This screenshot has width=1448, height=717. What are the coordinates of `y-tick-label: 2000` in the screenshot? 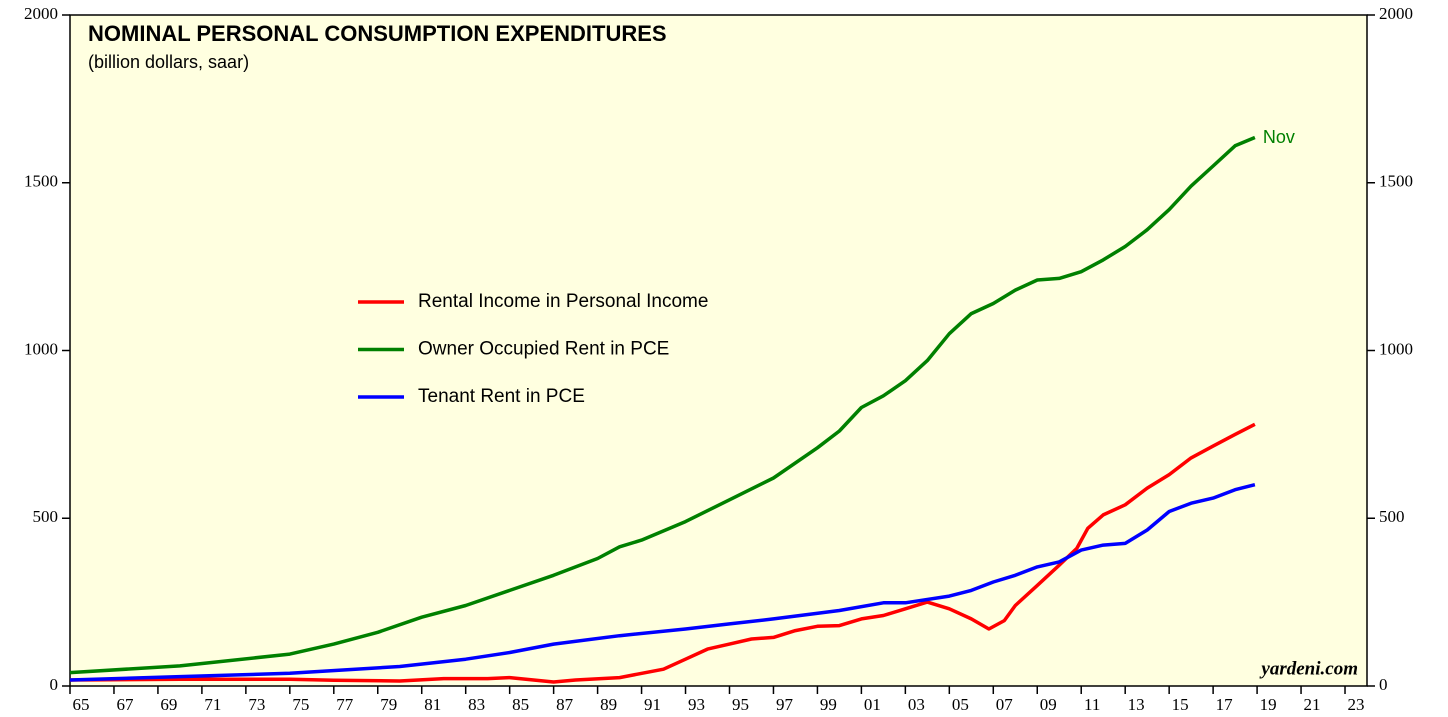 It's located at (41, 13).